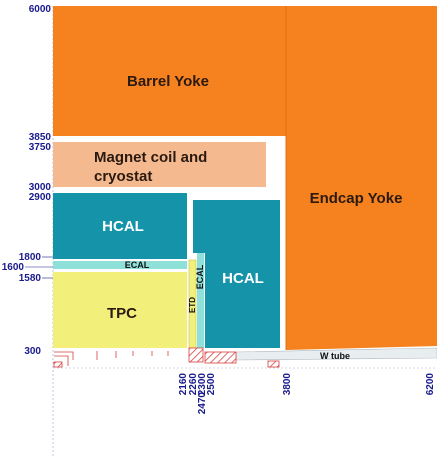 This screenshot has width=437, height=456. I want to click on barrel-yoke-label: Barrel Yoke, so click(168, 81).